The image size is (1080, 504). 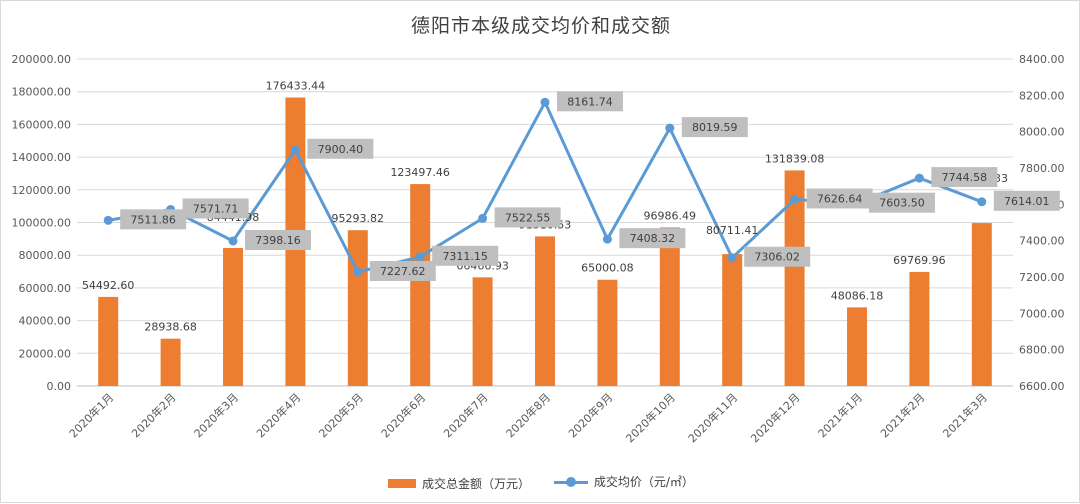 What do you see at coordinates (540, 482) in the screenshot?
I see `legend: 成交总金额（万元） 成交均价（元/㎡）` at bounding box center [540, 482].